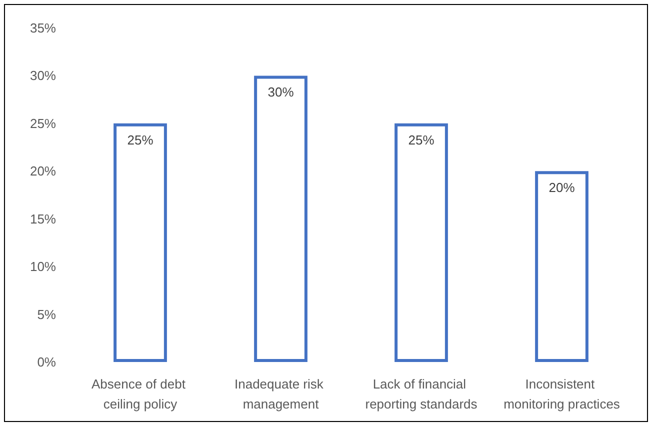 This screenshot has height=428, width=654. What do you see at coordinates (562, 394) in the screenshot?
I see `x-tick-label: Inconsistent monitoring practices` at bounding box center [562, 394].